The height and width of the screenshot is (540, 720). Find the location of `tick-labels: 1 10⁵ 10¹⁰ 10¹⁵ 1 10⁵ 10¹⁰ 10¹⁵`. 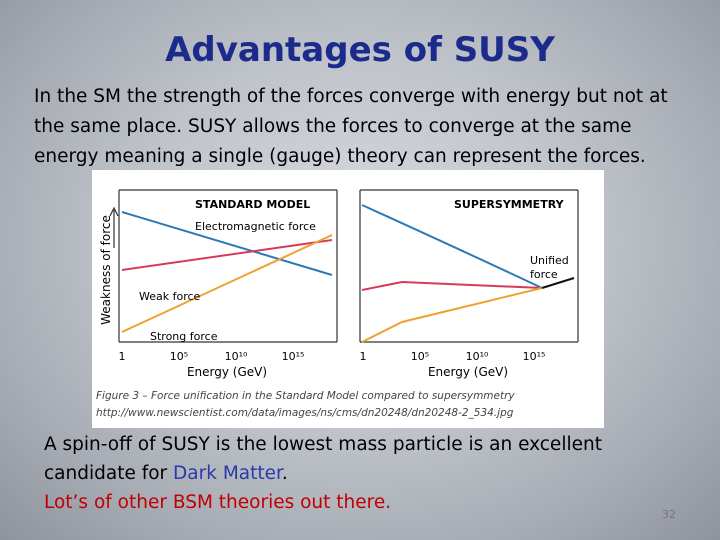

tick-labels: 1 10⁵ 10¹⁰ 10¹⁵ 1 10⁵ 10¹⁰ 10¹⁵ is located at coordinates (332, 356).